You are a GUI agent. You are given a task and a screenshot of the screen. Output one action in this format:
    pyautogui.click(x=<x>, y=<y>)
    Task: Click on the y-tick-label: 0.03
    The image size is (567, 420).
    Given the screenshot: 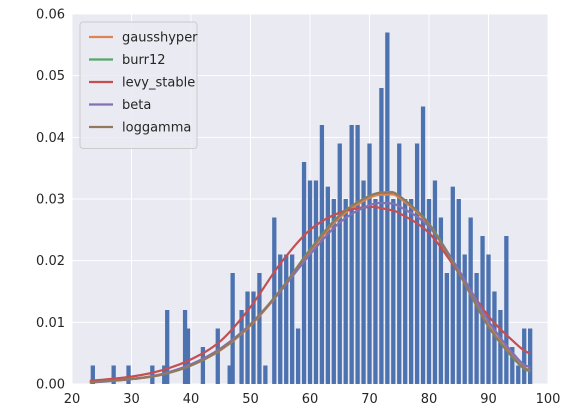 What is the action you would take?
    pyautogui.click(x=50, y=200)
    